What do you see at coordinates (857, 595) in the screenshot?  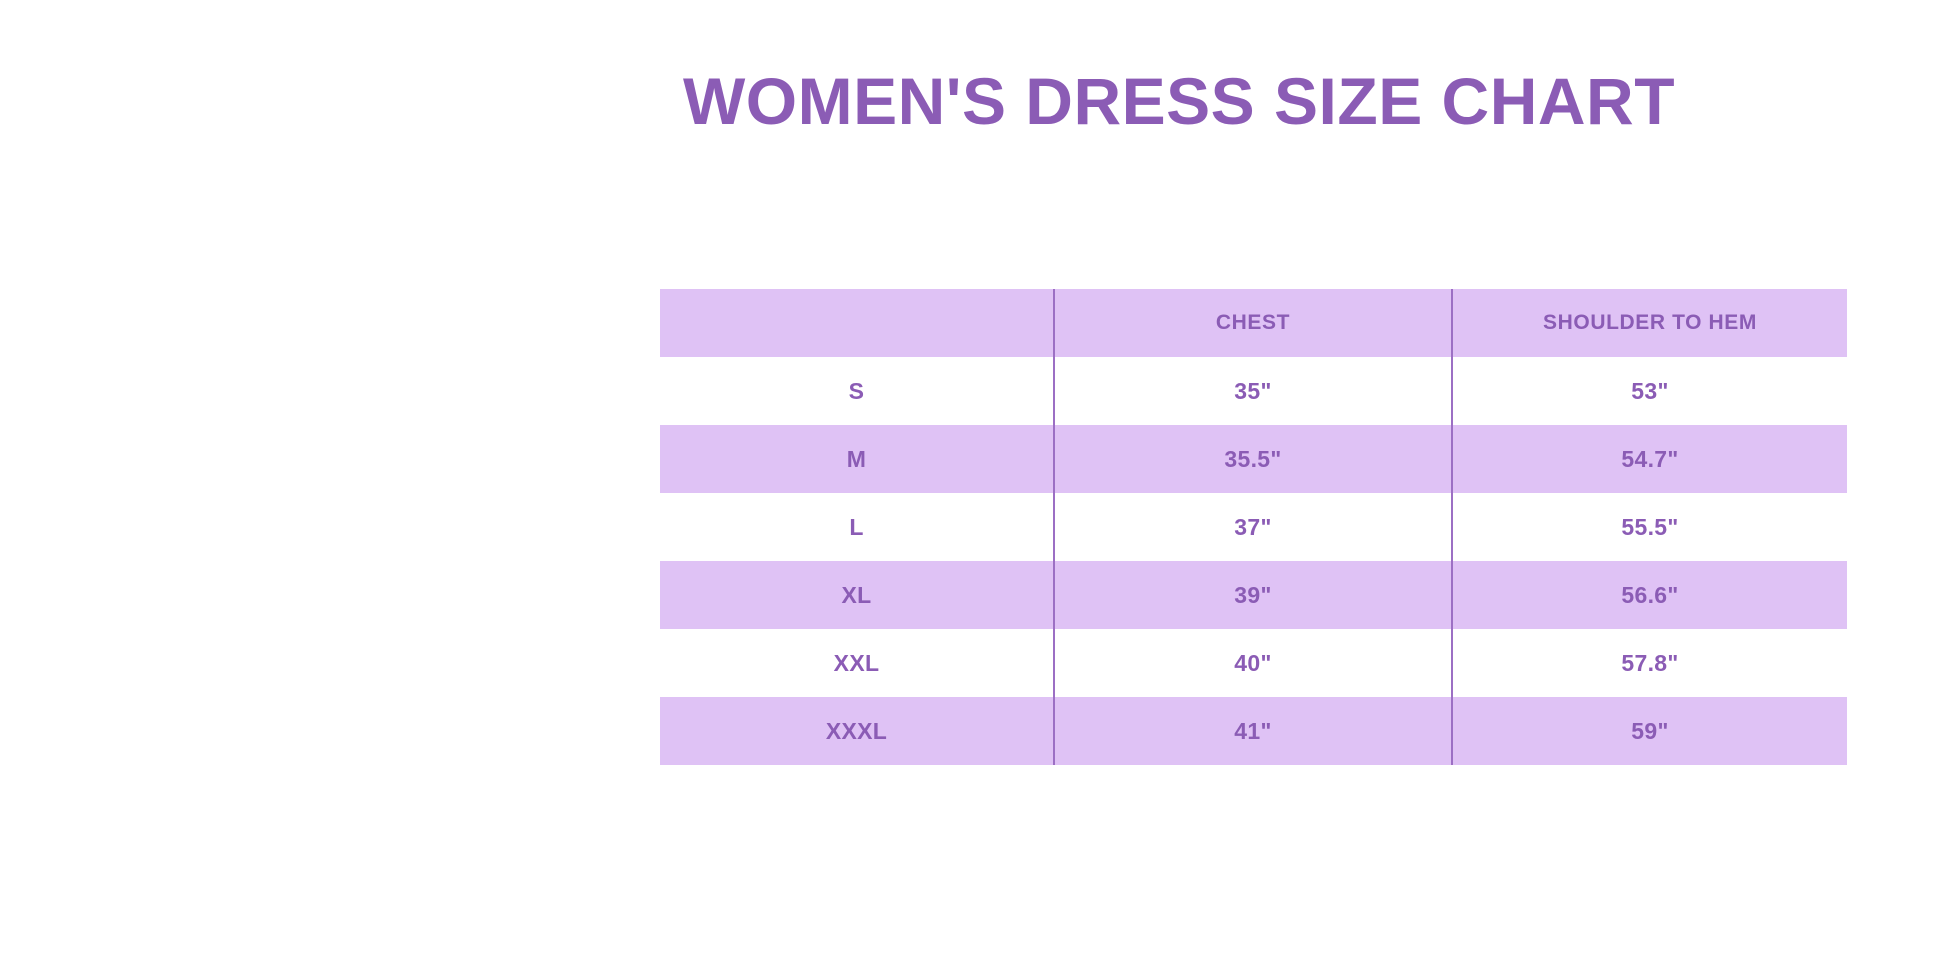 I see `cell-size: XL` at bounding box center [857, 595].